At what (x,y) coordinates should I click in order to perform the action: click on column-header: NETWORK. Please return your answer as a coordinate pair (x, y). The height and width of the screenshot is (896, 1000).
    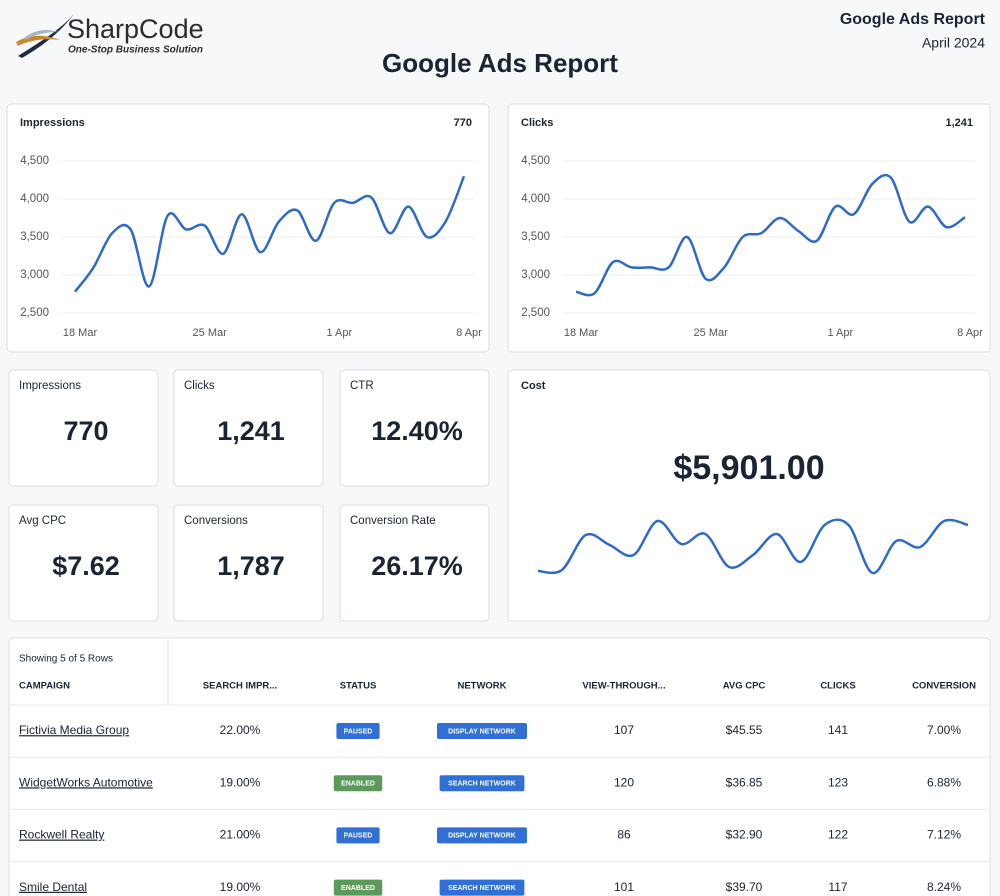
    Looking at the image, I should click on (481, 686).